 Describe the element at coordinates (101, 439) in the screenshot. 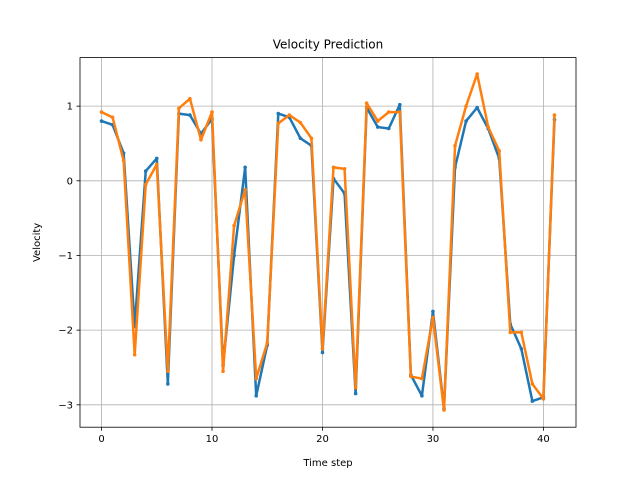

I see `x-tick-label: 0` at that location.